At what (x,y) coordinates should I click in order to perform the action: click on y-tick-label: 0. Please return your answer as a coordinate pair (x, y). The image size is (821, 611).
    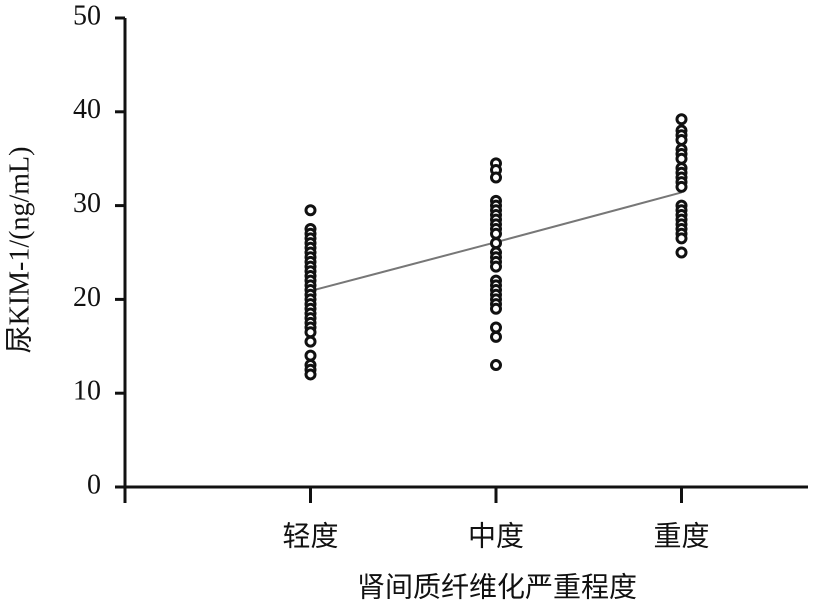
    Looking at the image, I should click on (94, 484).